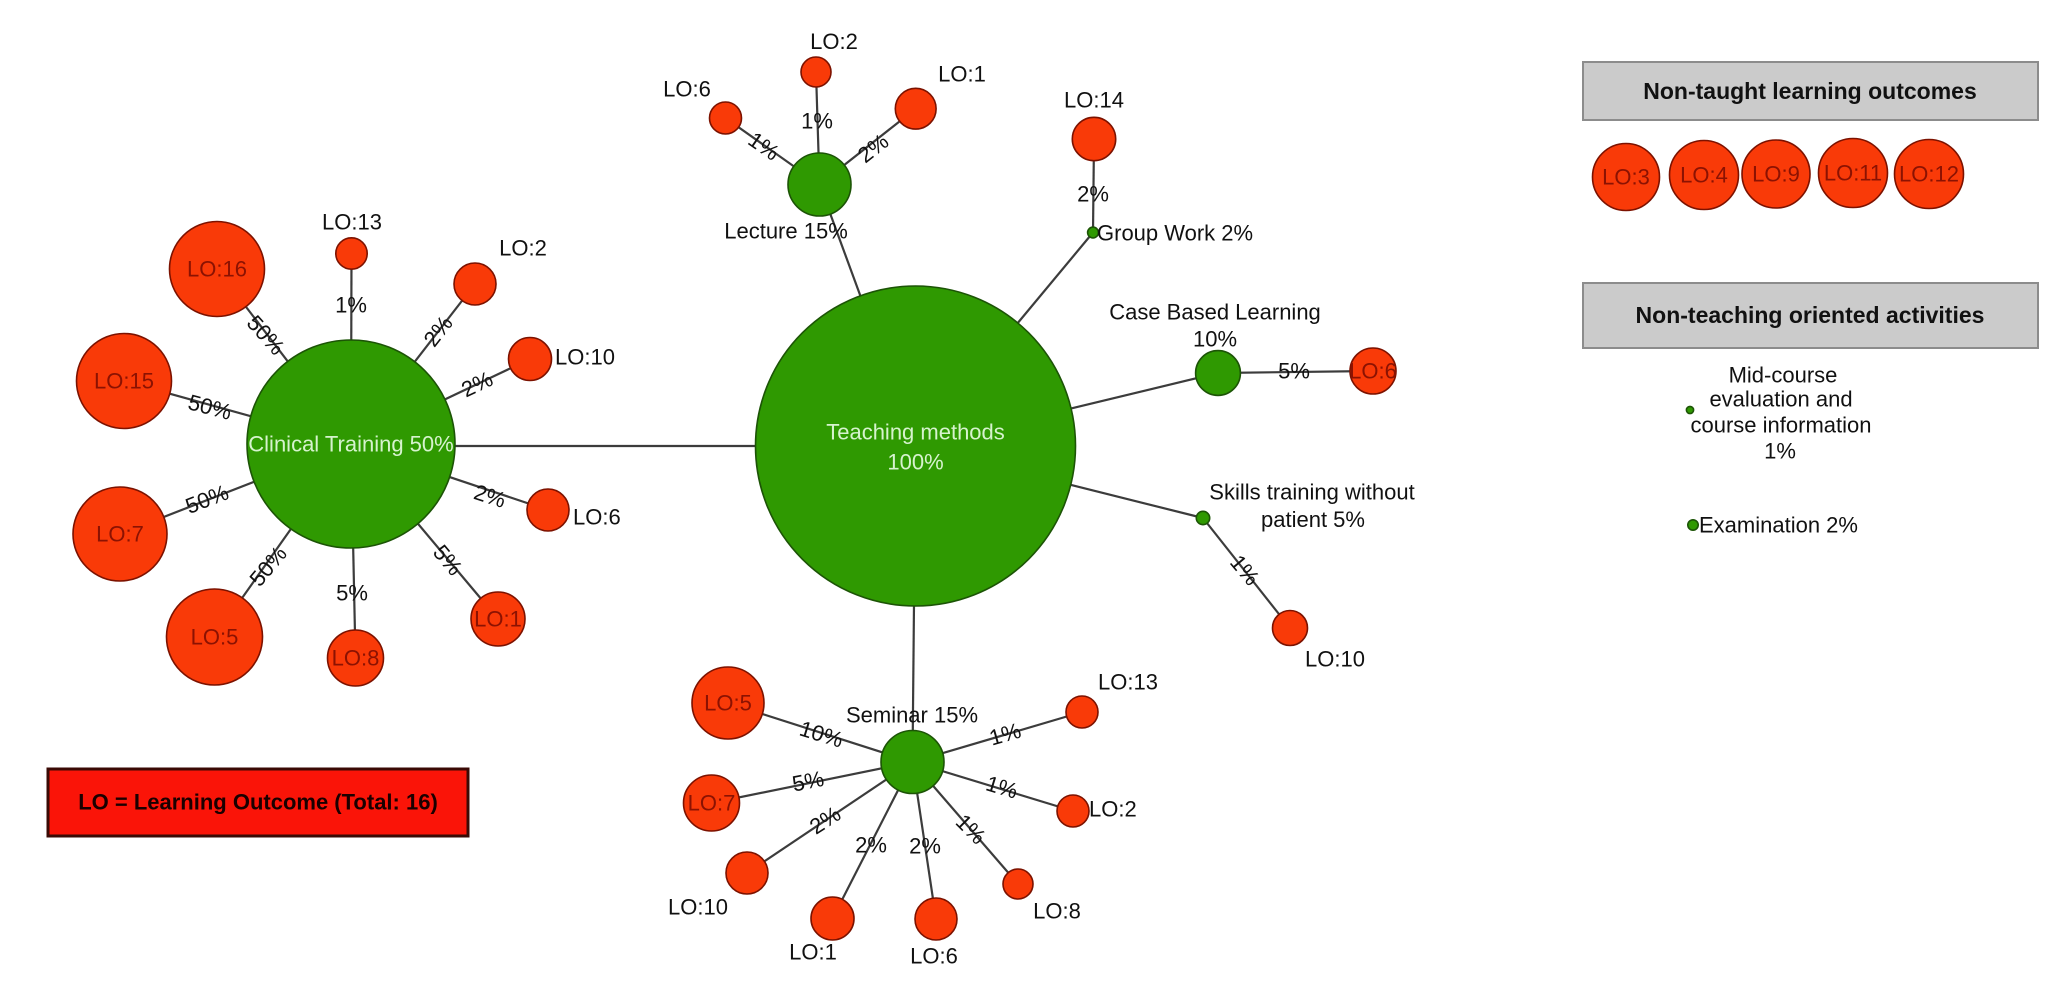 This screenshot has height=1001, width=2059. I want to click on svg-text: Teaching methods, so click(915, 432).